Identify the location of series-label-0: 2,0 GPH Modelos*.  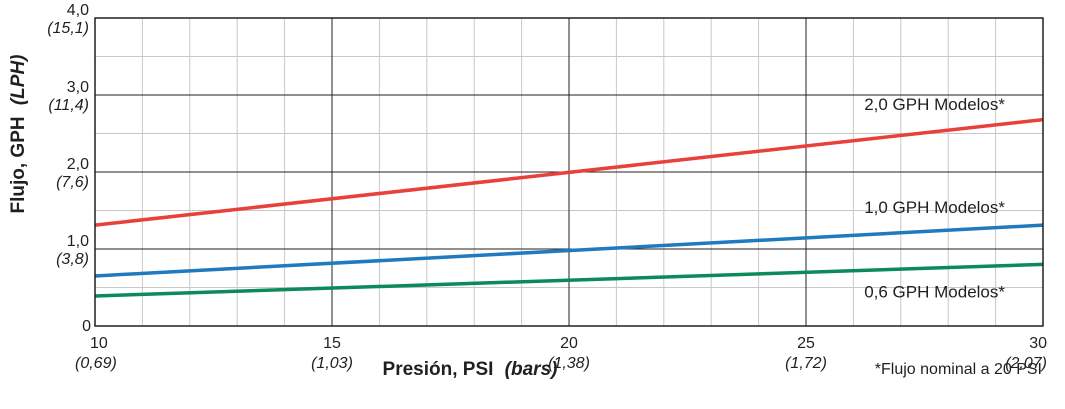
(934, 104).